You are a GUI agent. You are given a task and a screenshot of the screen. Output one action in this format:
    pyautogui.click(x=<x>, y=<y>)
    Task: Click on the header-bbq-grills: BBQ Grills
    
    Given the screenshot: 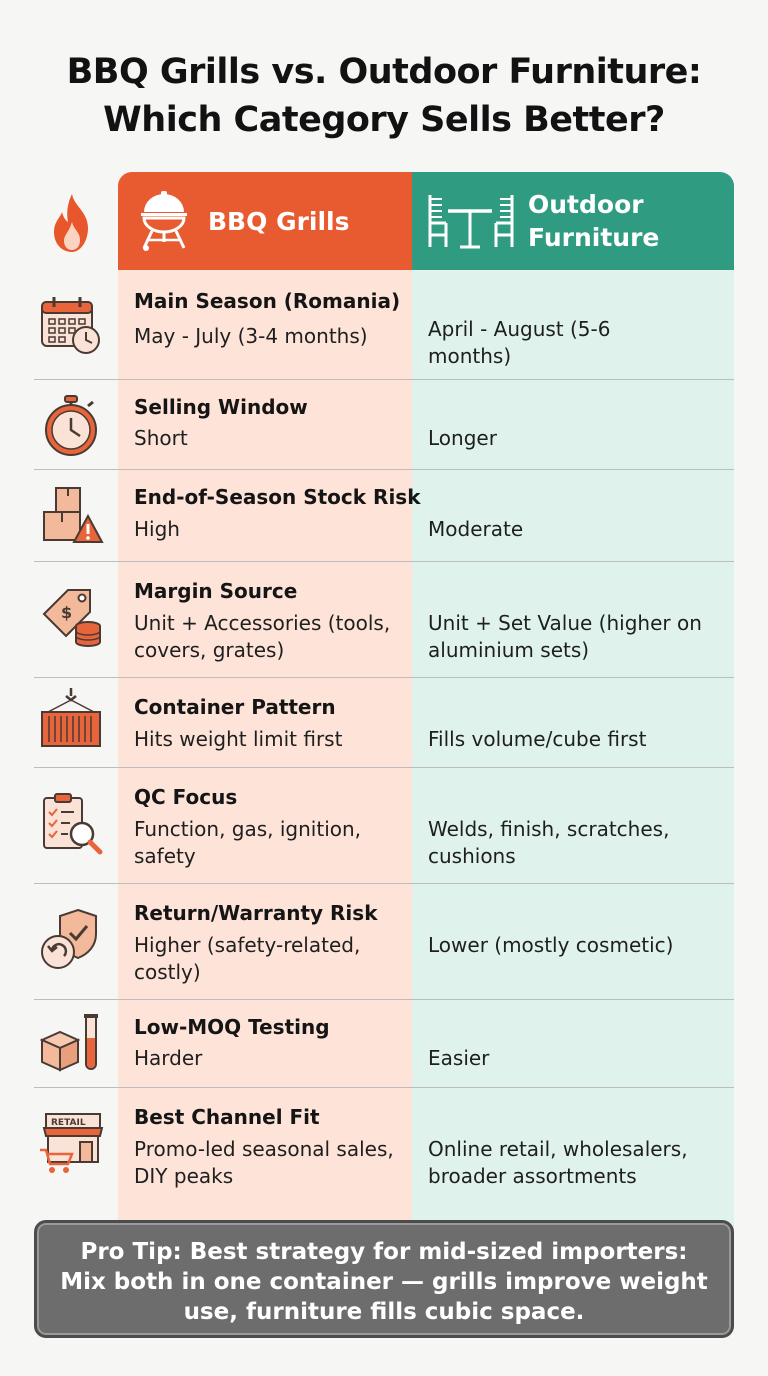 What is the action you would take?
    pyautogui.click(x=265, y=221)
    